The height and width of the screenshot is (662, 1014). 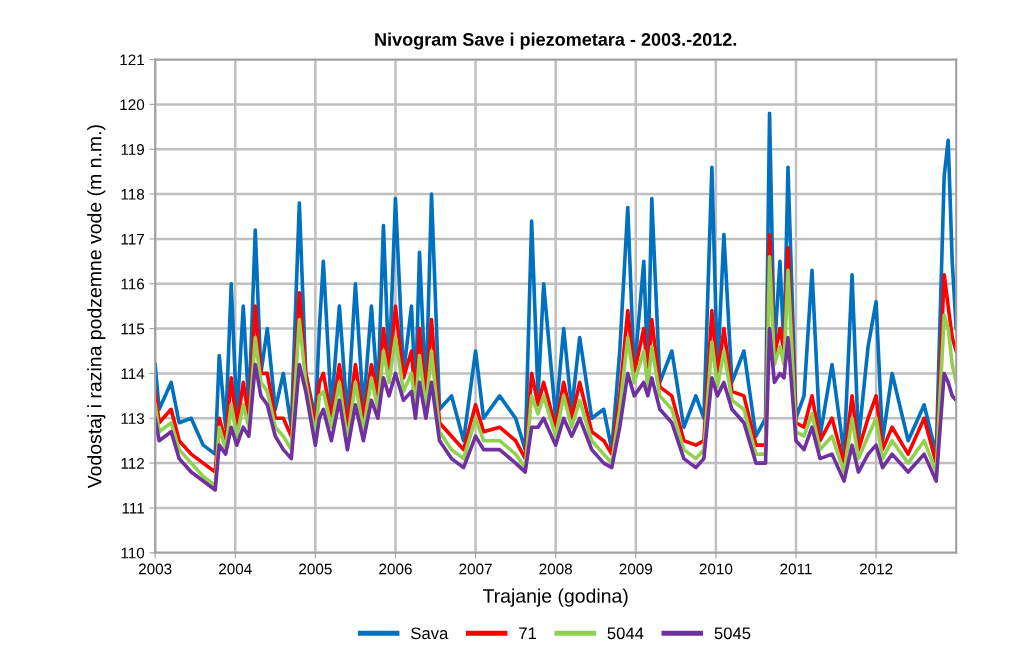 I want to click on x-tick-label: 2005, so click(x=315, y=569).